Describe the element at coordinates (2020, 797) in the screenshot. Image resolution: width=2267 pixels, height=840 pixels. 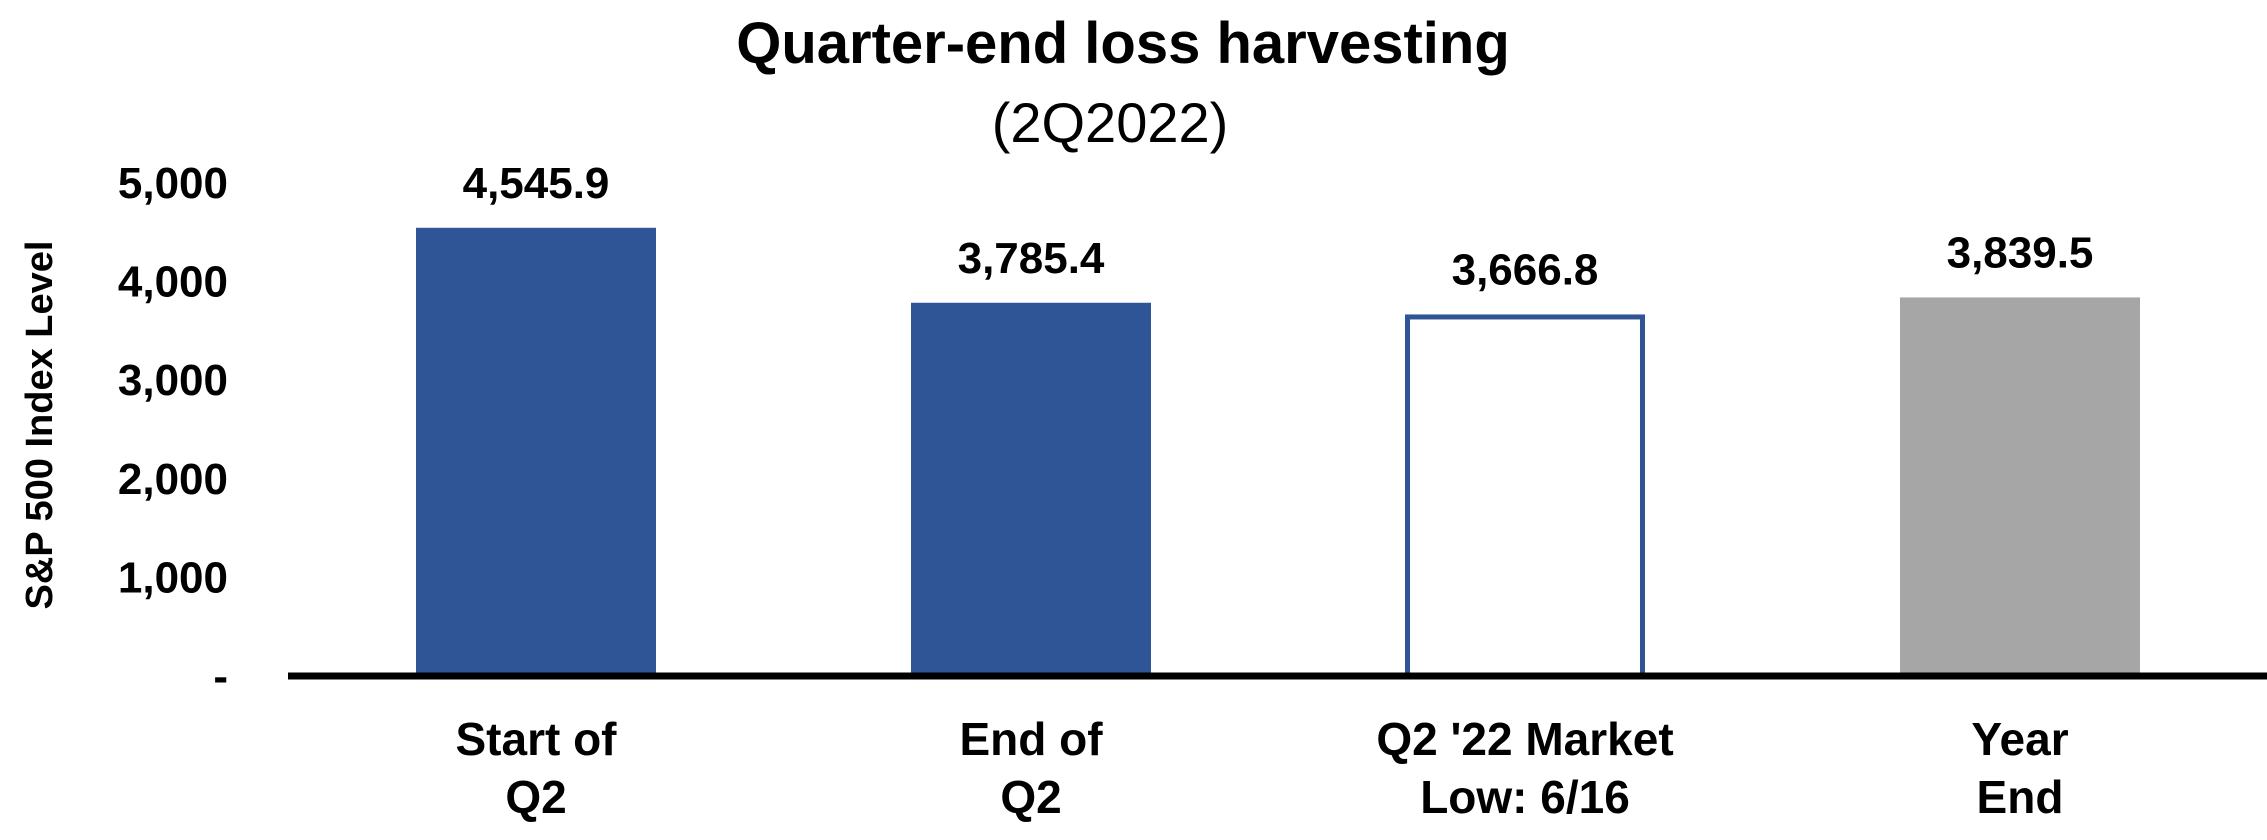
I see `x-tick-label: End` at that location.